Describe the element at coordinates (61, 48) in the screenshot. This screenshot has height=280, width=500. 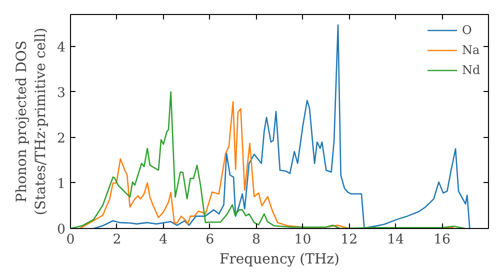
I see `y-tick-label: 4` at that location.